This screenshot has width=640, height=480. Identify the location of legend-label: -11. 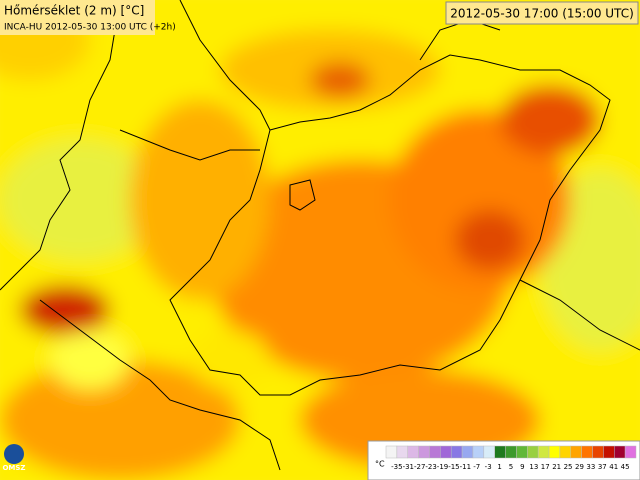
(465, 467).